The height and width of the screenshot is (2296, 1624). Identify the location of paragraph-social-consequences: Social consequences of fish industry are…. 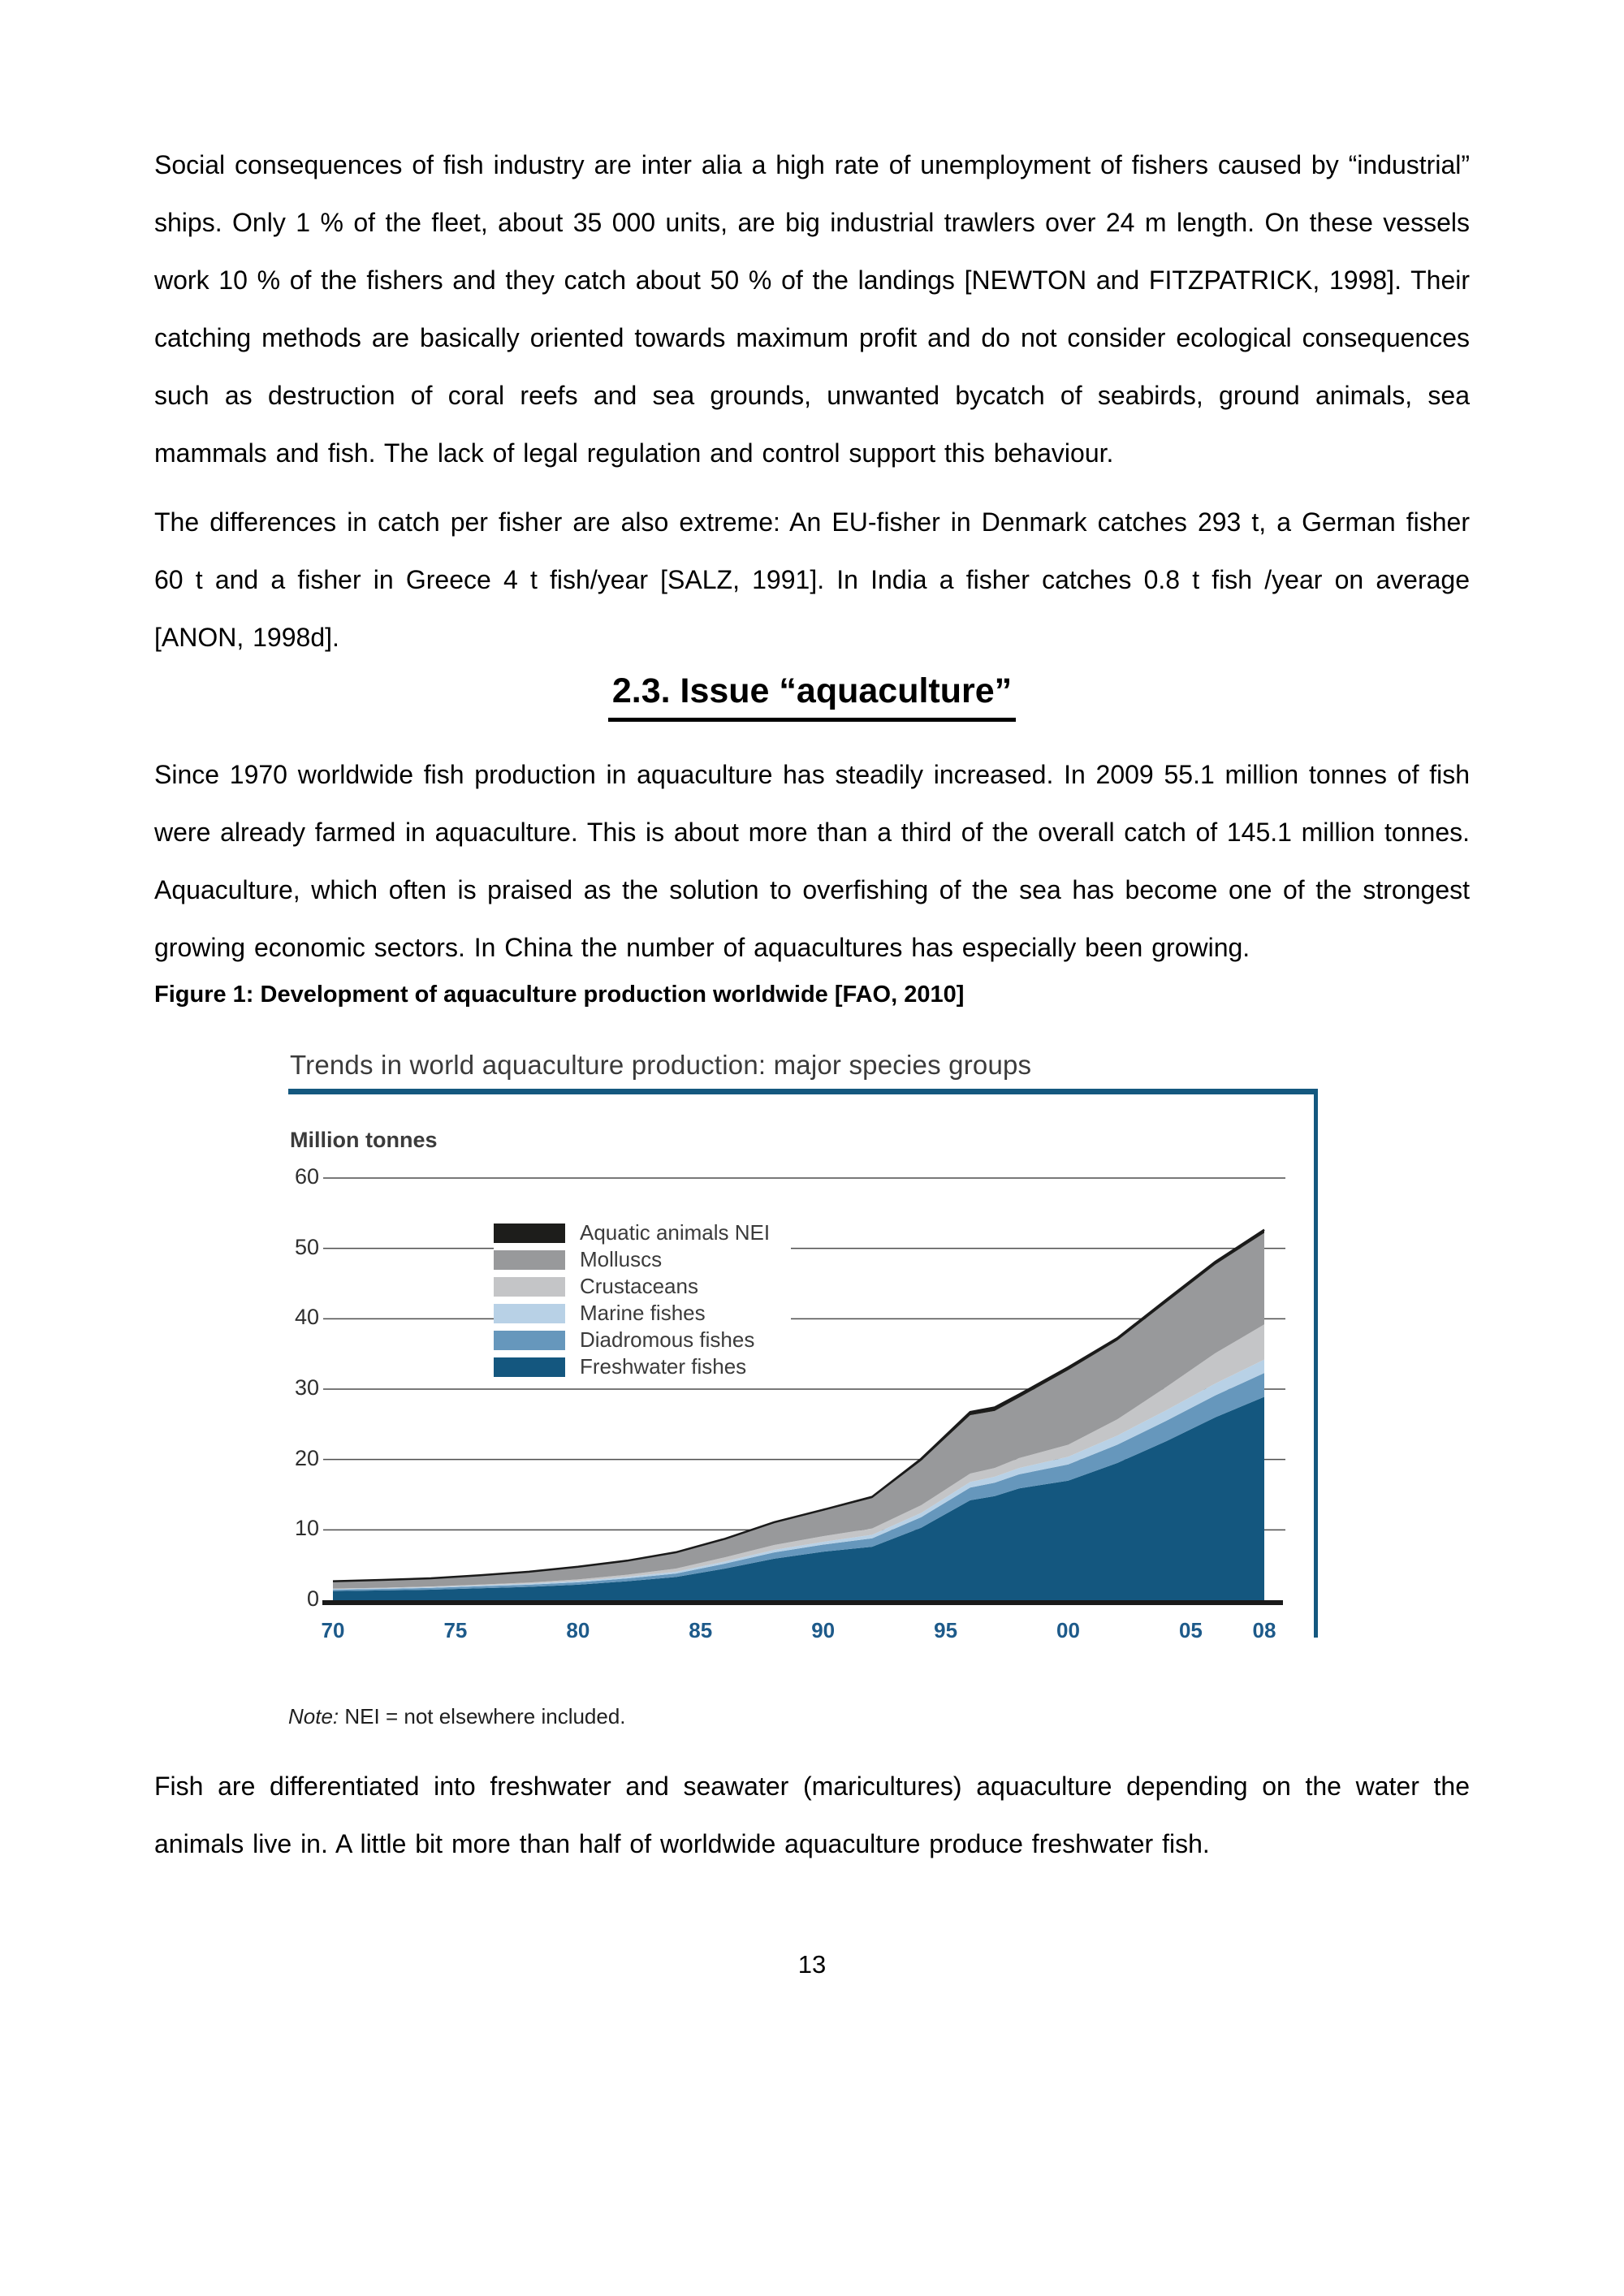
(812, 309).